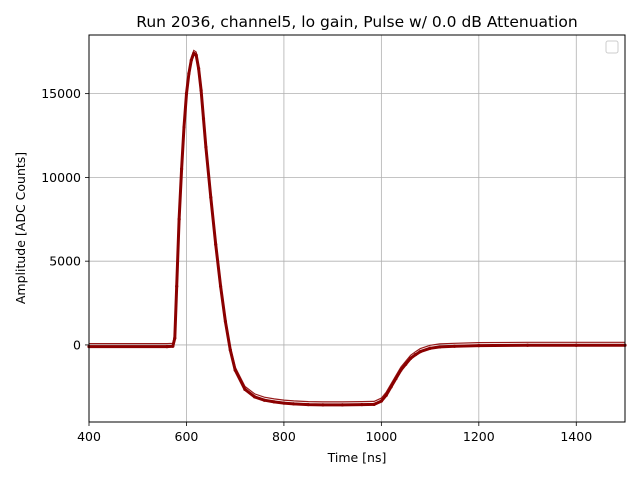  What do you see at coordinates (65, 261) in the screenshot?
I see `y-tick-label: 5000` at bounding box center [65, 261].